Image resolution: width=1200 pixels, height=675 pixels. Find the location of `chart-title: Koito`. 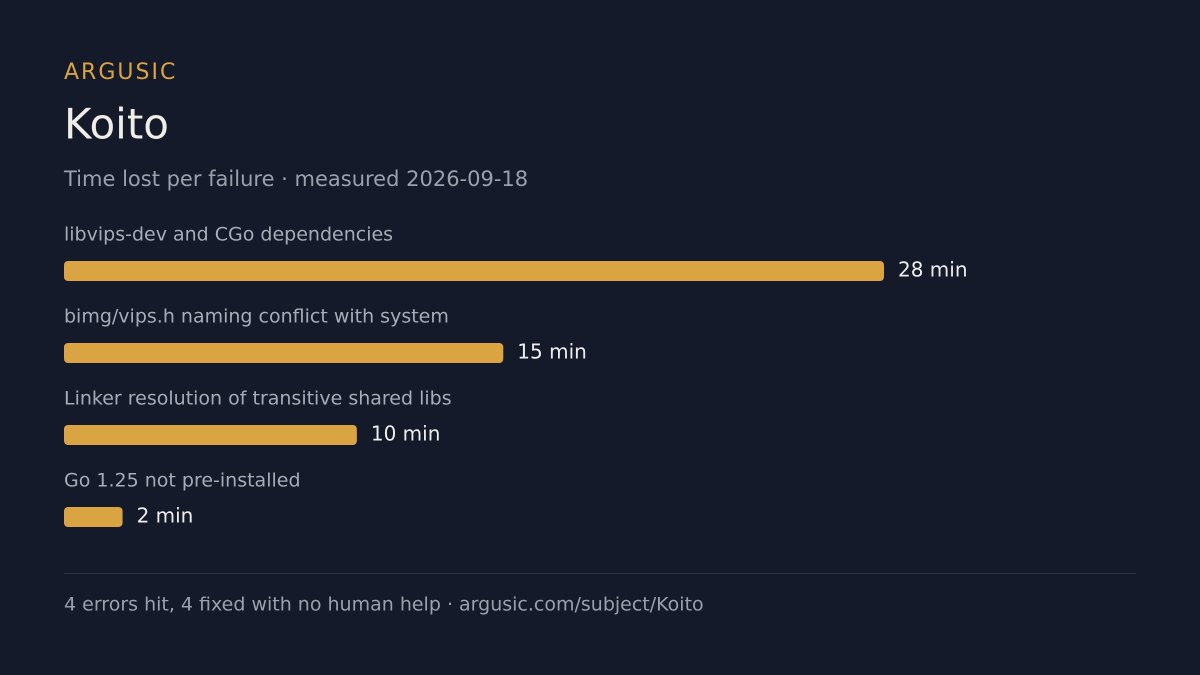

chart-title: Koito is located at coordinates (116, 124).